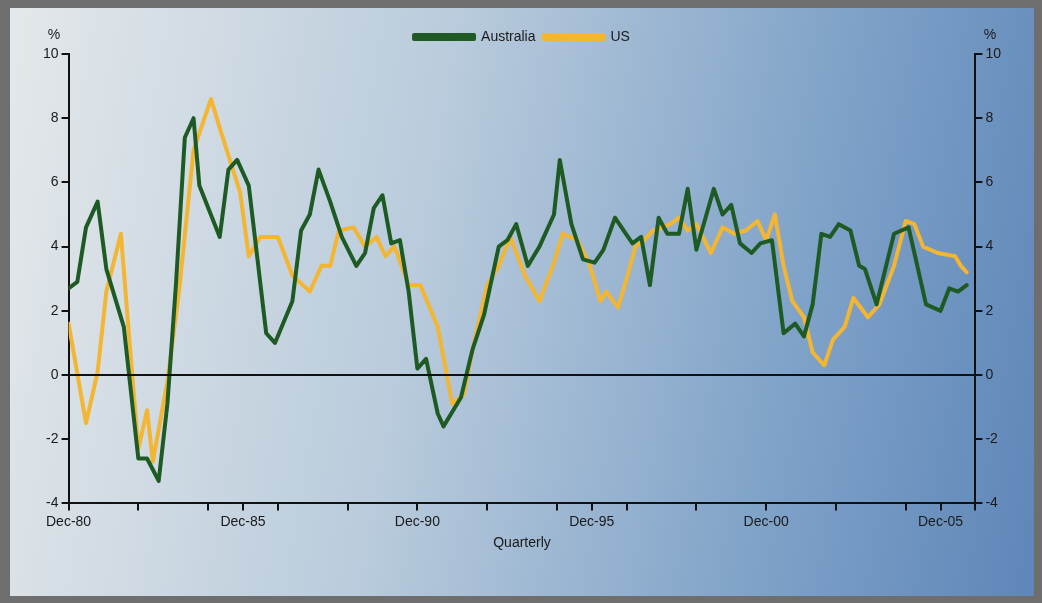 The width and height of the screenshot is (1042, 603). I want to click on y2-tick-label: 4, so click(989, 245).